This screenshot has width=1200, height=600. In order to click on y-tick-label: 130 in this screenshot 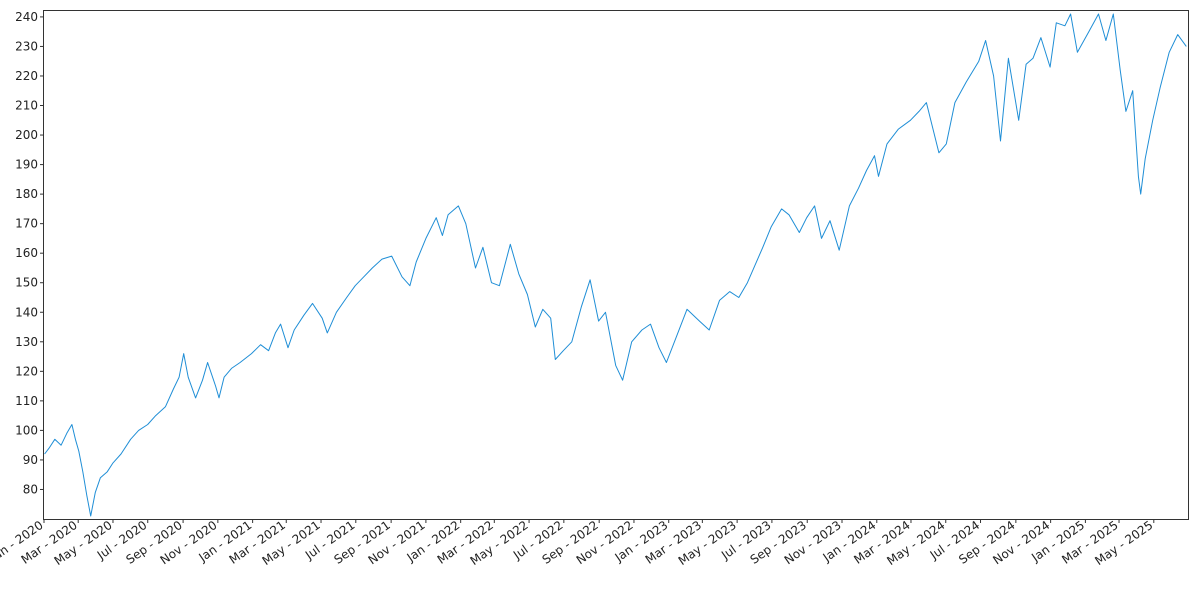, I will do `click(26, 342)`.